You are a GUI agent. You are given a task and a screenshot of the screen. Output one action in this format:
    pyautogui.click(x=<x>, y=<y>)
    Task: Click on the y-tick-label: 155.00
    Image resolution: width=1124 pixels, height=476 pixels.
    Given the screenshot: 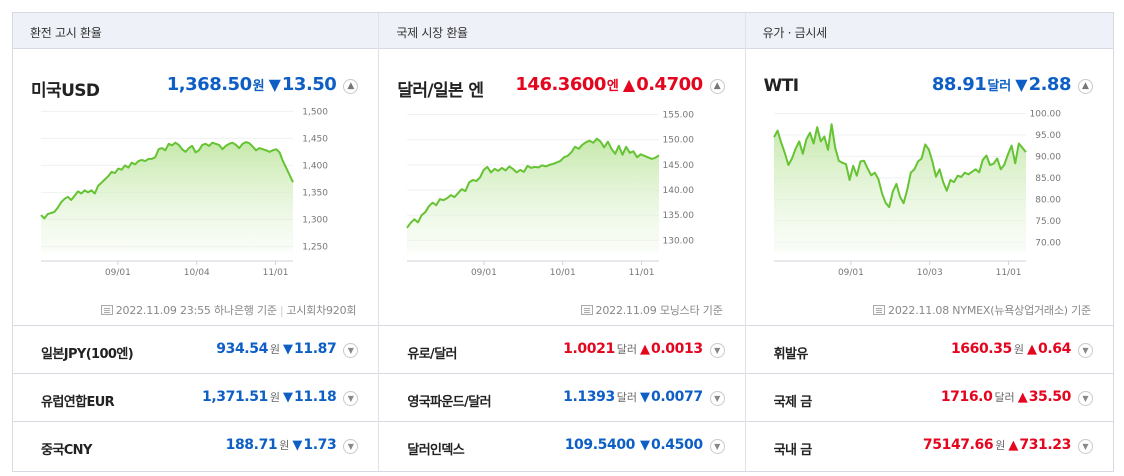 What is the action you would take?
    pyautogui.click(x=679, y=116)
    